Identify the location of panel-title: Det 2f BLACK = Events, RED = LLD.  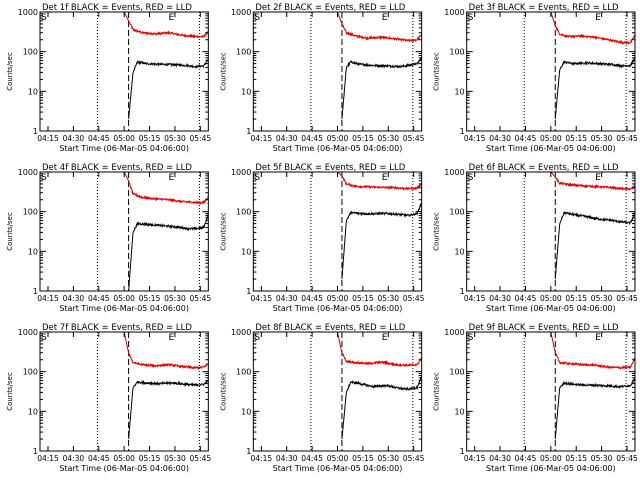
(330, 8).